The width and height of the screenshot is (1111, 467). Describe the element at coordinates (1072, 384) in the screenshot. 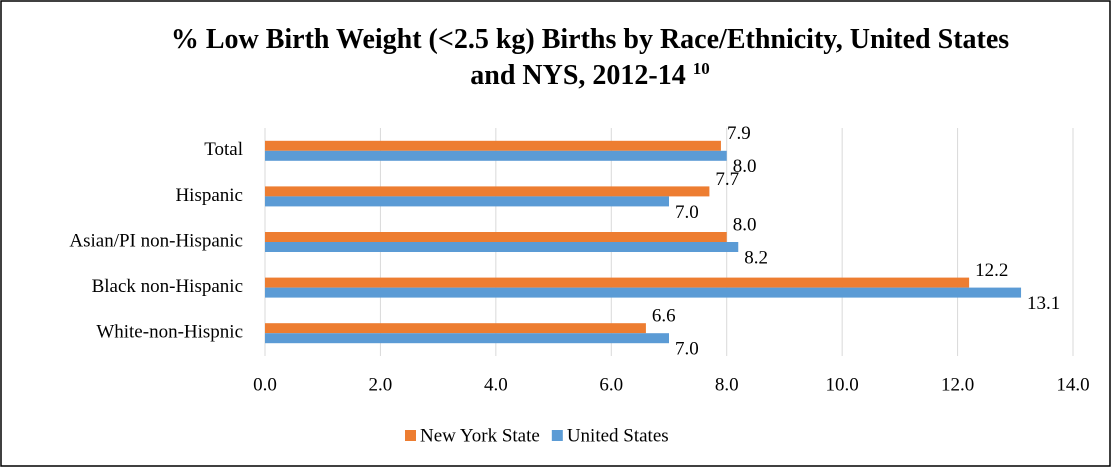

I see `x-tick-label: 14.0` at that location.